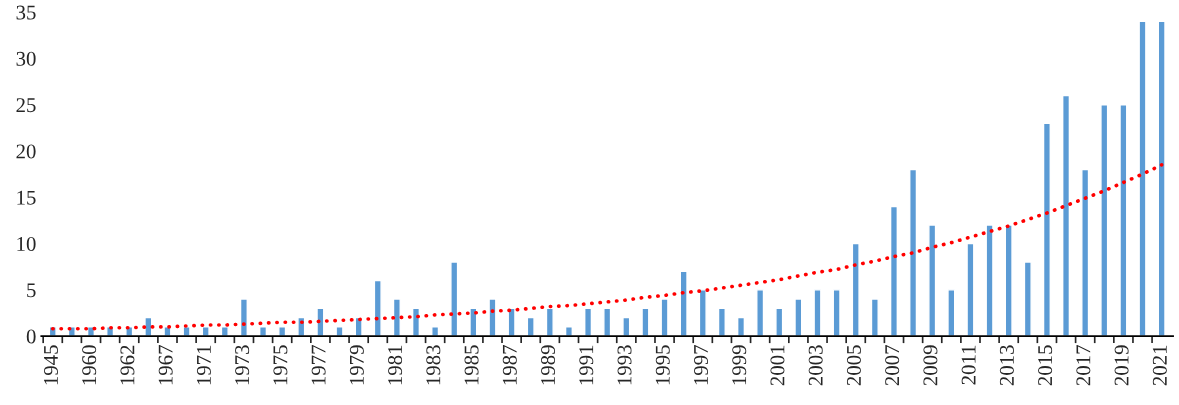 The image size is (1179, 405). What do you see at coordinates (1121, 365) in the screenshot?
I see `x-tick-label: 2019` at bounding box center [1121, 365].